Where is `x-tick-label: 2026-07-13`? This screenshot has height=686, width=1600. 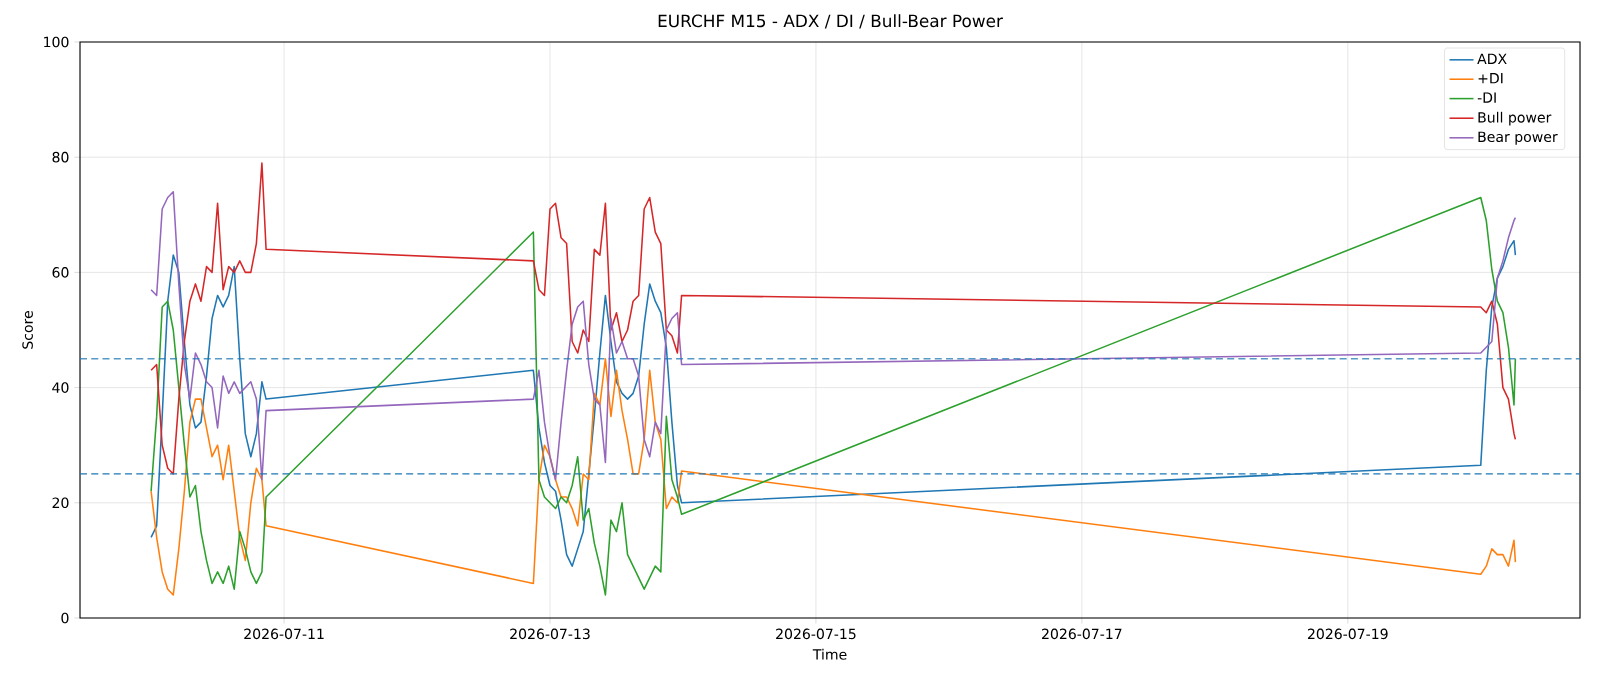
x-tick-label: 2026-07-13 is located at coordinates (550, 634).